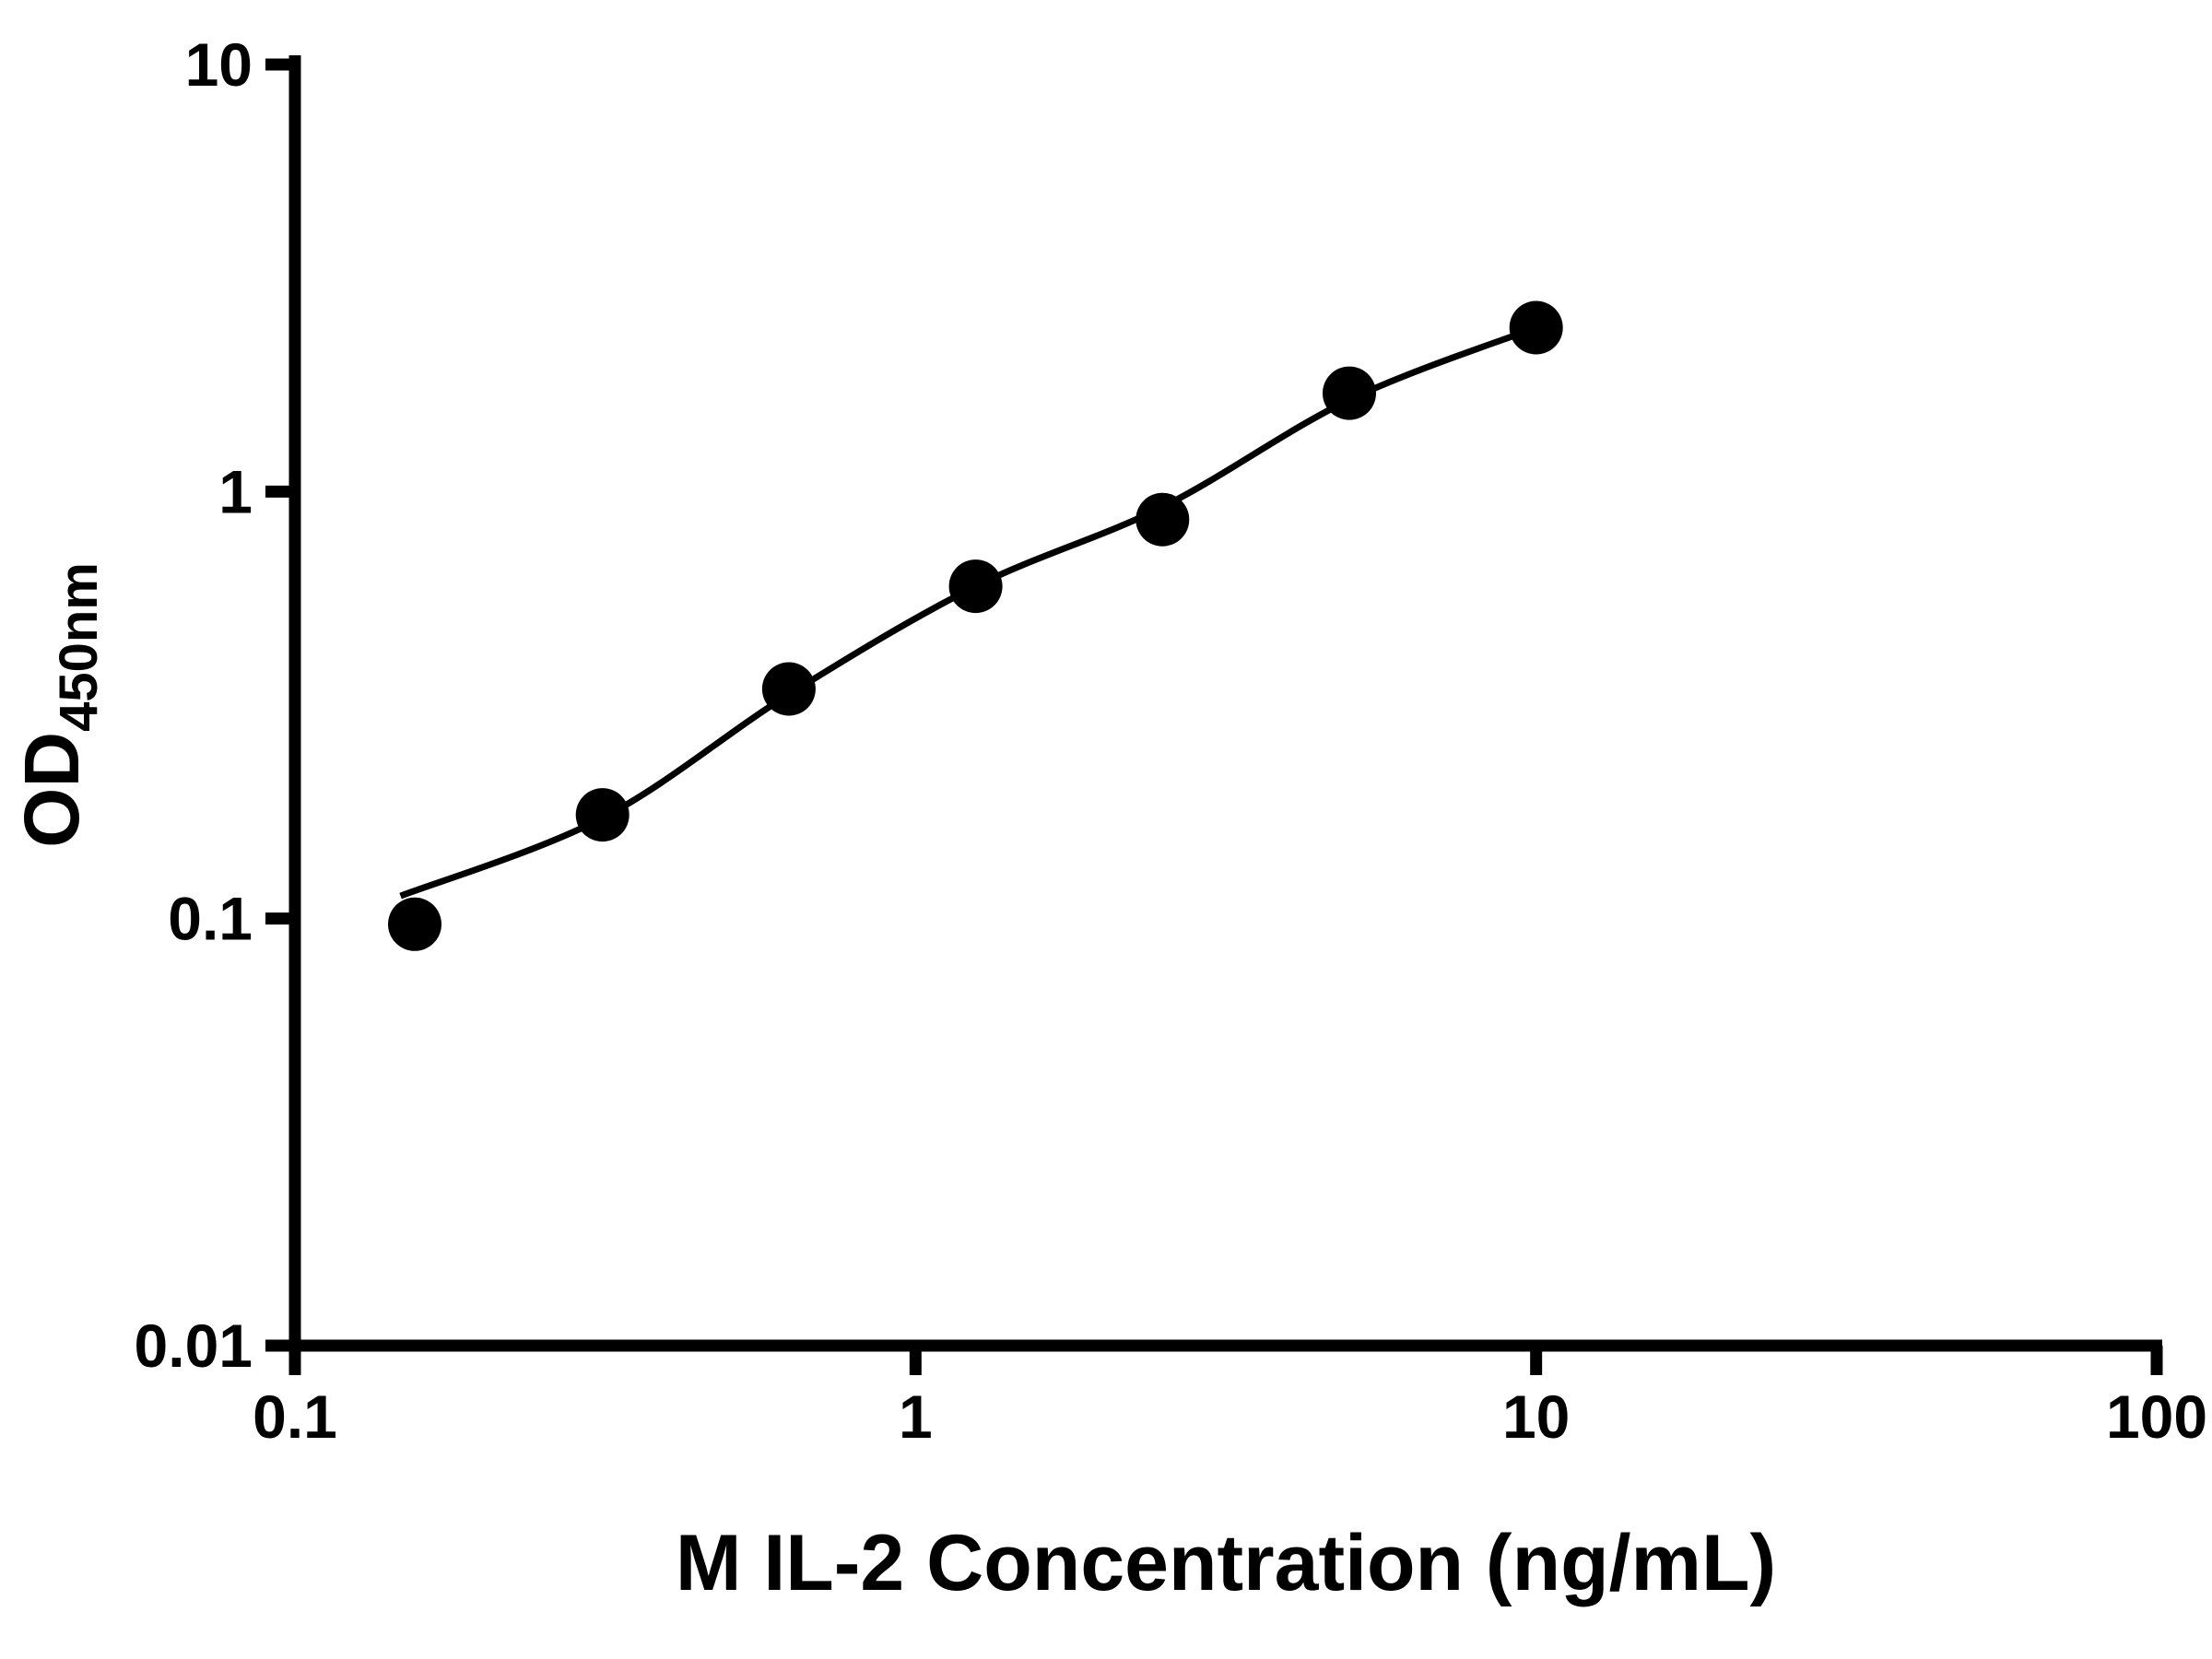 This screenshot has width=2212, height=1659. What do you see at coordinates (210, 919) in the screenshot?
I see `y-tick-label: 0.1` at bounding box center [210, 919].